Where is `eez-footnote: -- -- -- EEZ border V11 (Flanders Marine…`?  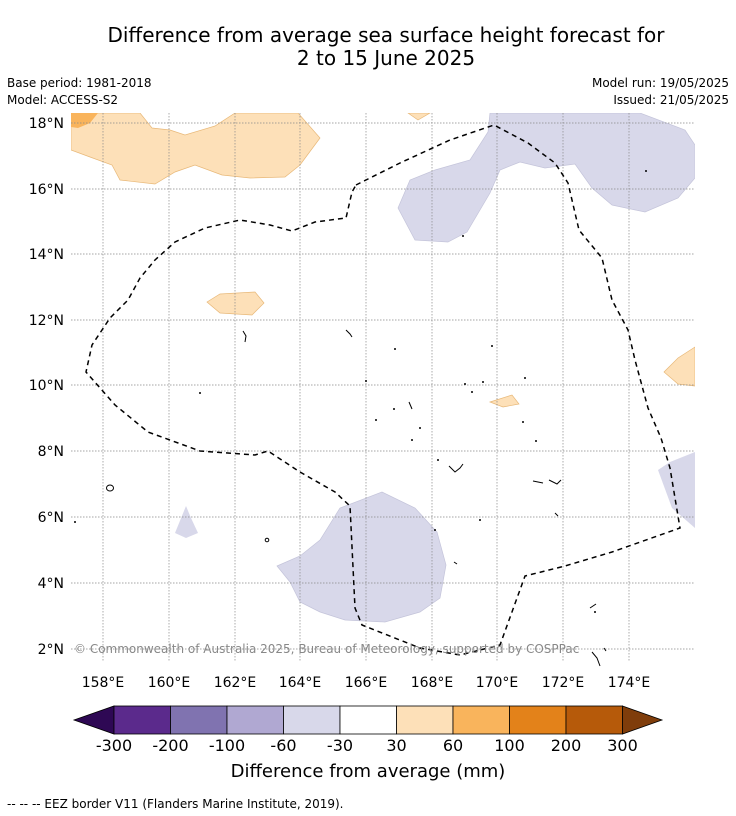
eez-footnote: -- -- -- EEZ border V11 (Flanders Marine… is located at coordinates (175, 804).